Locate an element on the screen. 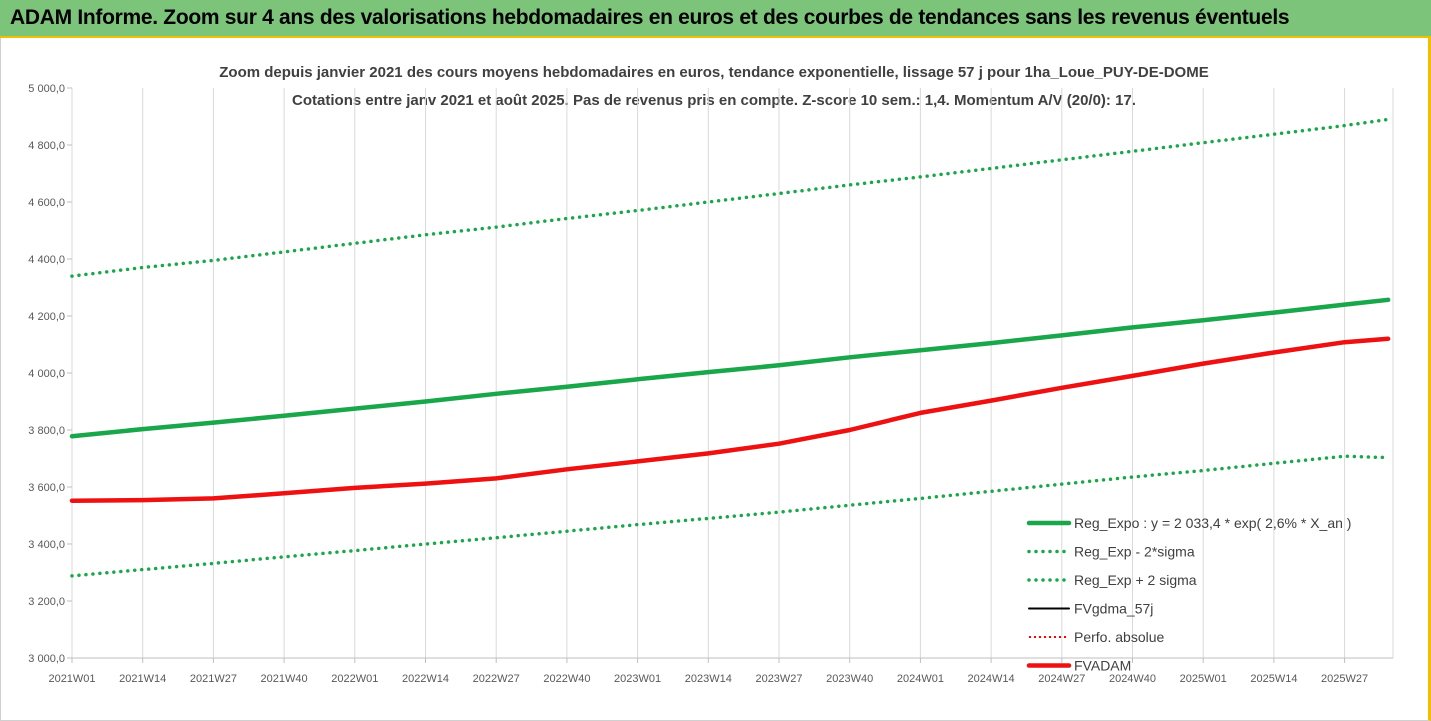  legend-label: FVgdma_57j is located at coordinates (1113, 609).